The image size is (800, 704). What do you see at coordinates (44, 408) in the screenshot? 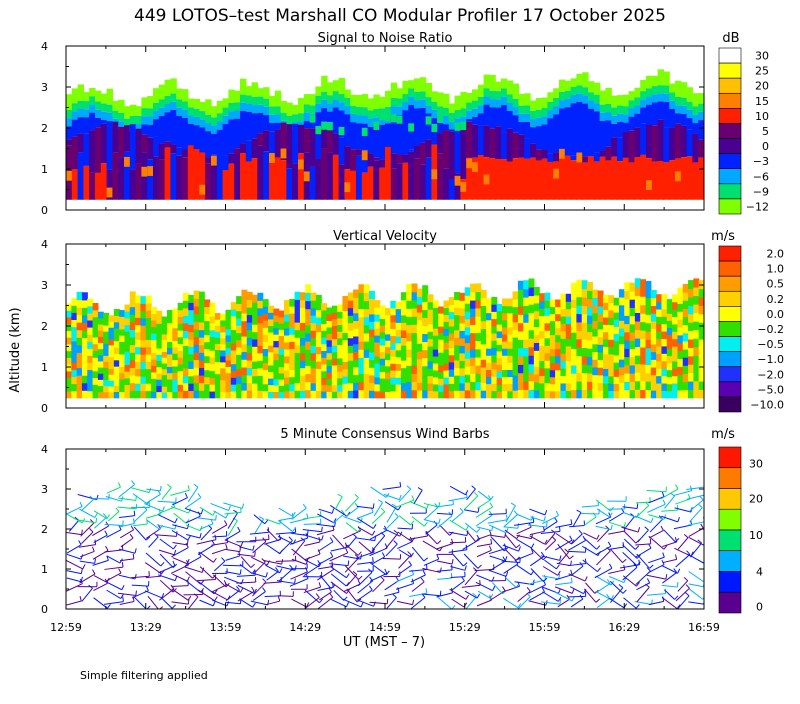
I see `y-tick-label: 0` at bounding box center [44, 408].